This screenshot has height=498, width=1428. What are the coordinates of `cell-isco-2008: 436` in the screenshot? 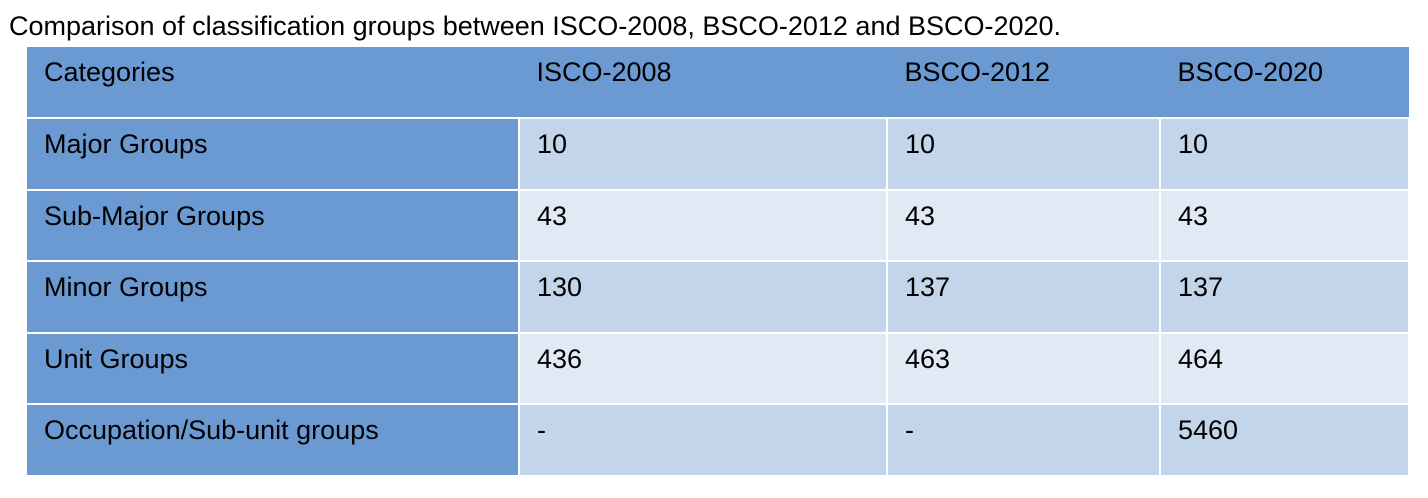 It's located at (703, 368).